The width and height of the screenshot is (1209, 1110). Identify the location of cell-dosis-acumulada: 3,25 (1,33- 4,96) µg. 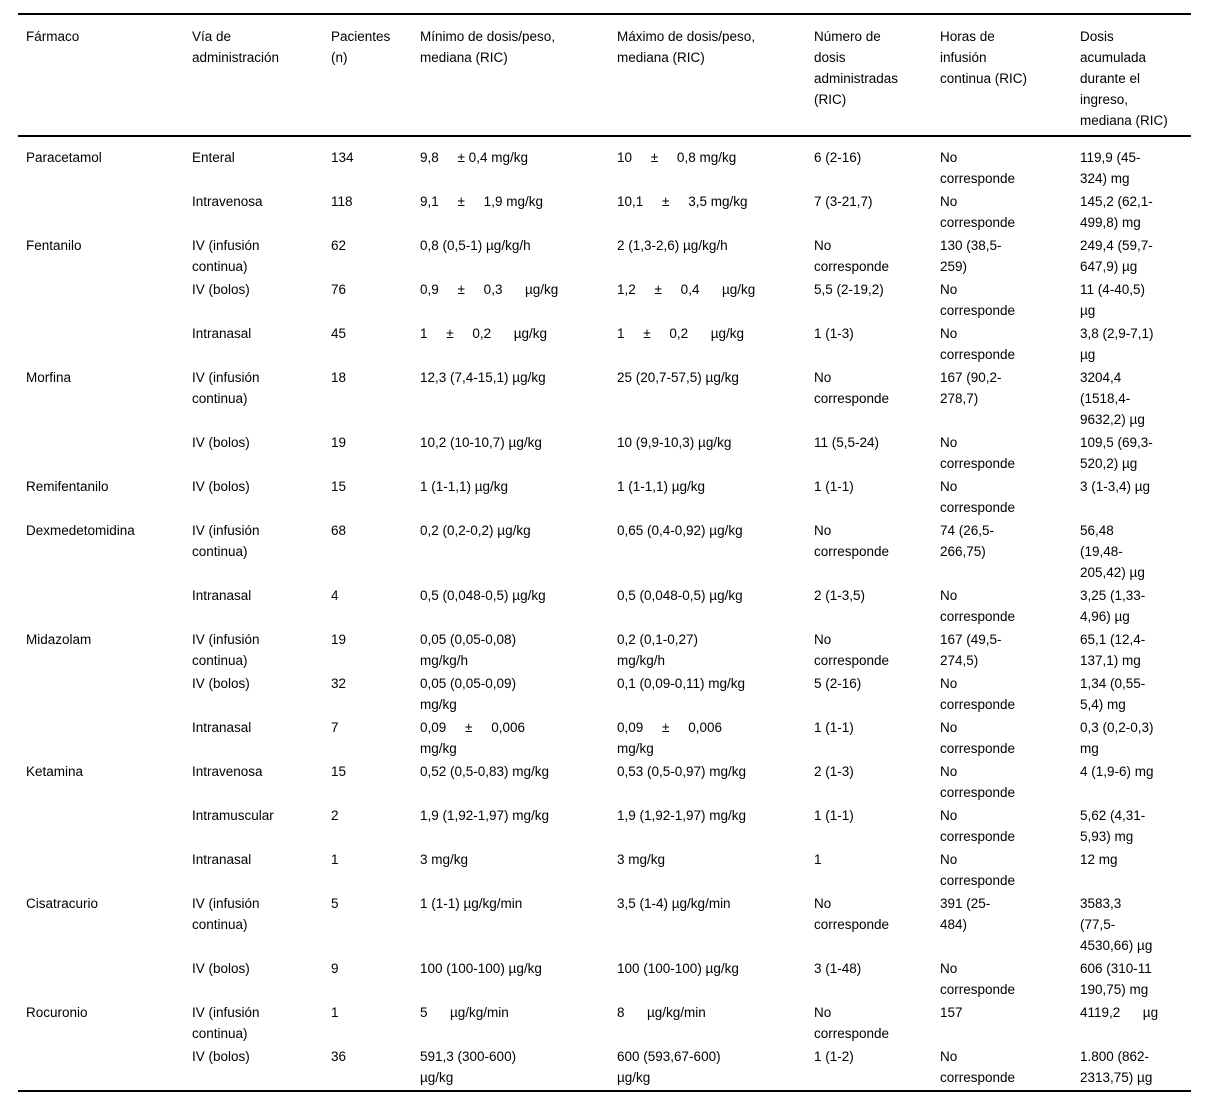
(1113, 606).